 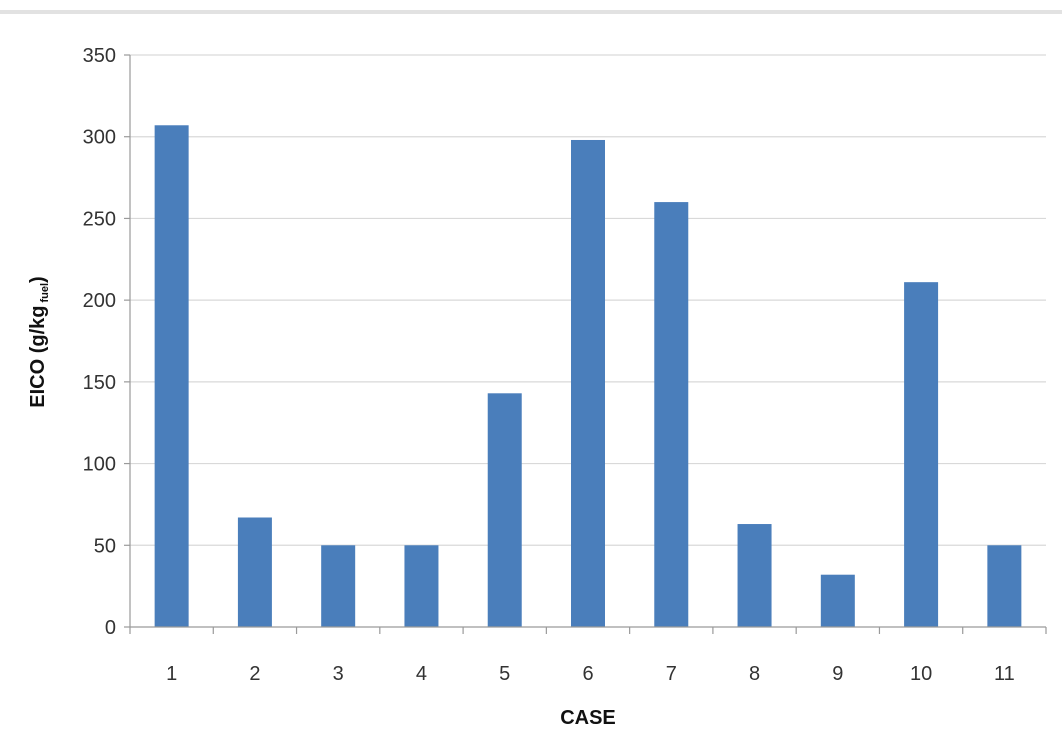 What do you see at coordinates (99, 138) in the screenshot?
I see `y-tick-label: 300` at bounding box center [99, 138].